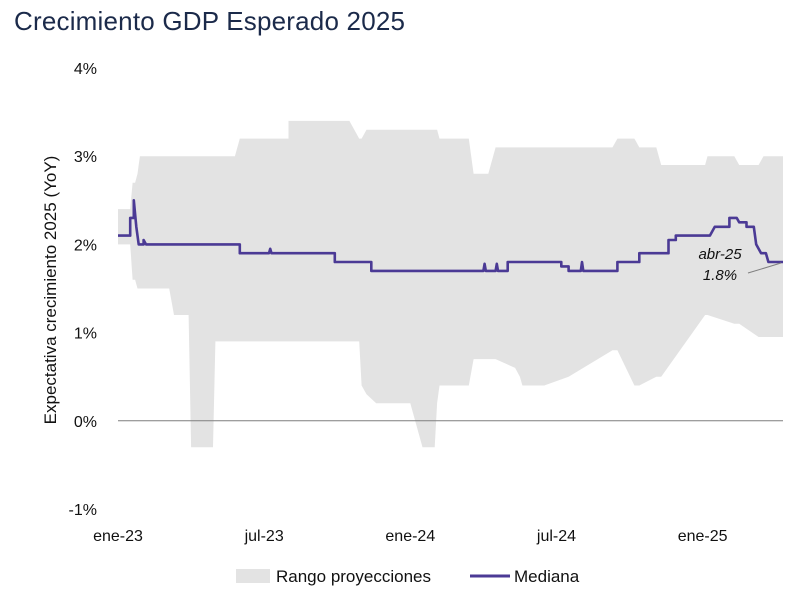  I want to click on legend-swatch-range, so click(253, 576).